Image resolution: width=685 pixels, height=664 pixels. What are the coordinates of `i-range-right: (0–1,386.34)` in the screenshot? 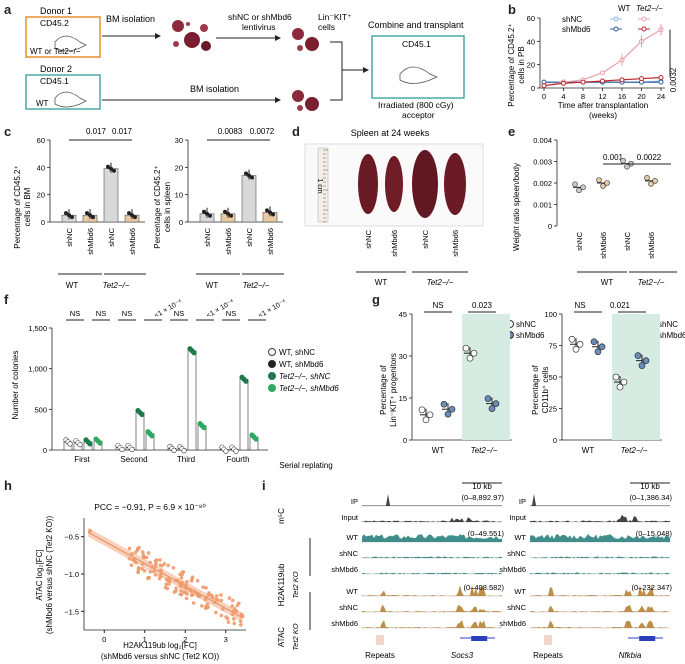 It's located at (650, 497).